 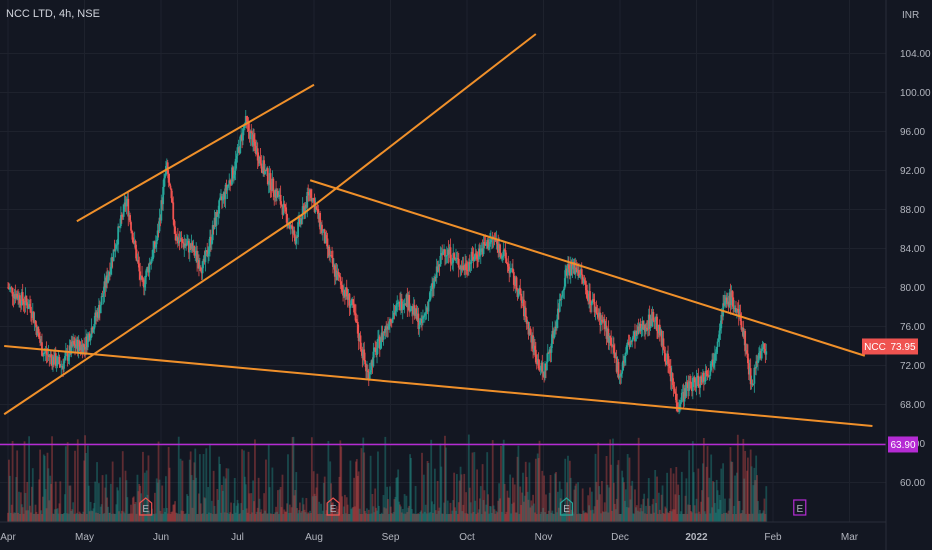 What do you see at coordinates (773, 537) in the screenshot?
I see `x-tick-label: Feb` at bounding box center [773, 537].